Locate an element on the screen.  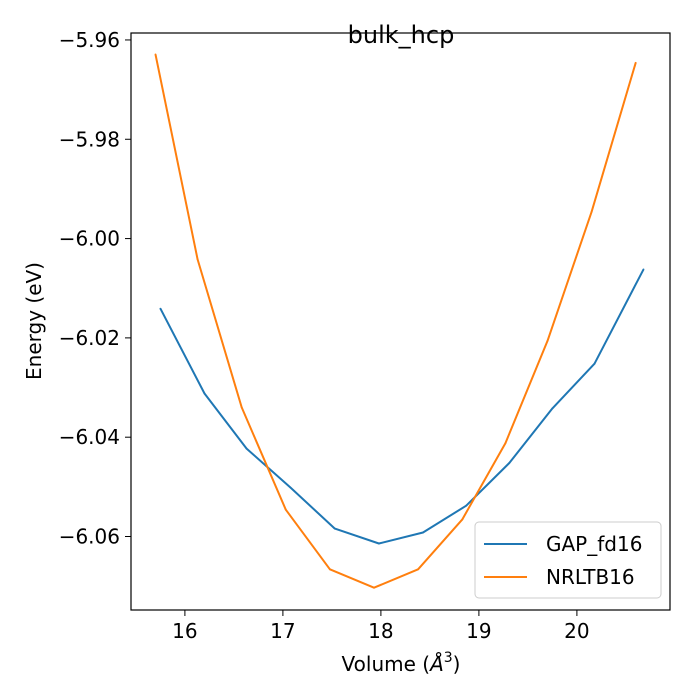
x-axis-unit-exponent: 3 is located at coordinates (448, 658).